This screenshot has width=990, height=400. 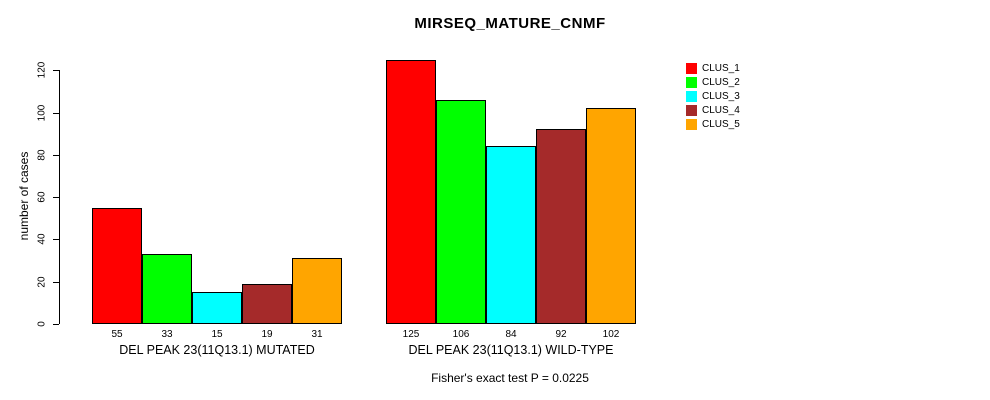 I want to click on bar-value-label: 55, so click(x=117, y=334).